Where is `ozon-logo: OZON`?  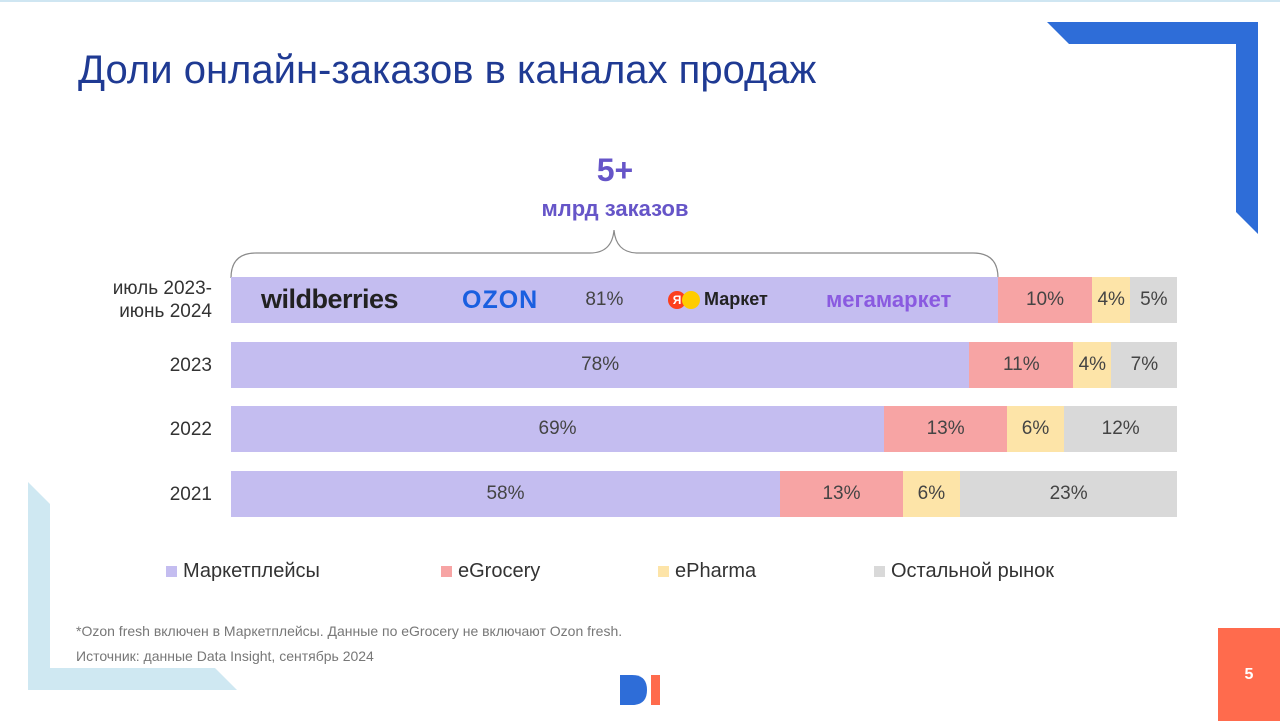
ozon-logo: OZON is located at coordinates (500, 300).